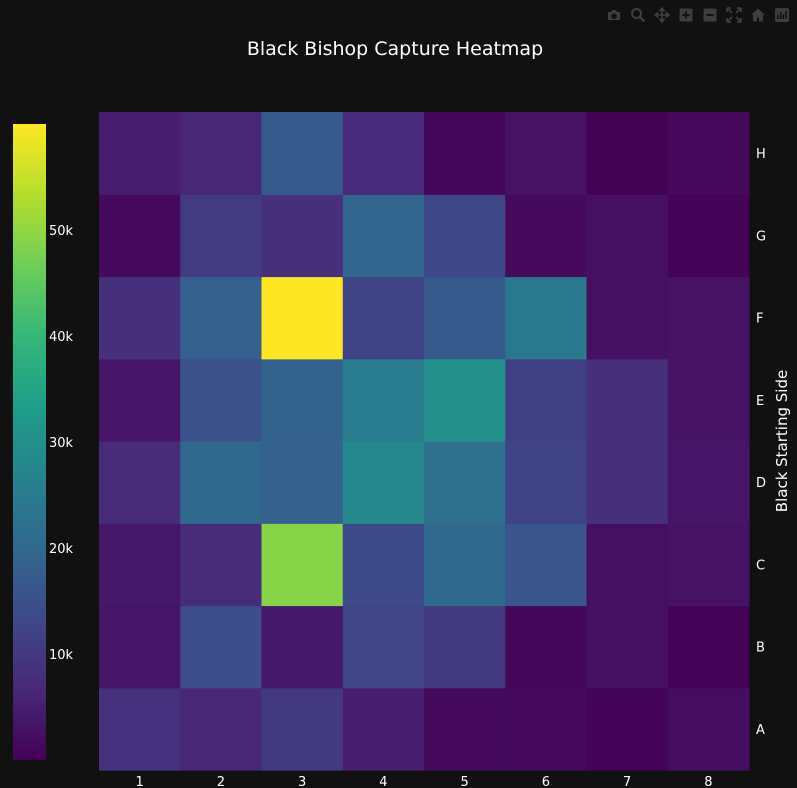 Image resolution: width=797 pixels, height=788 pixels. I want to click on heatmap-cell-G5, so click(465, 236).